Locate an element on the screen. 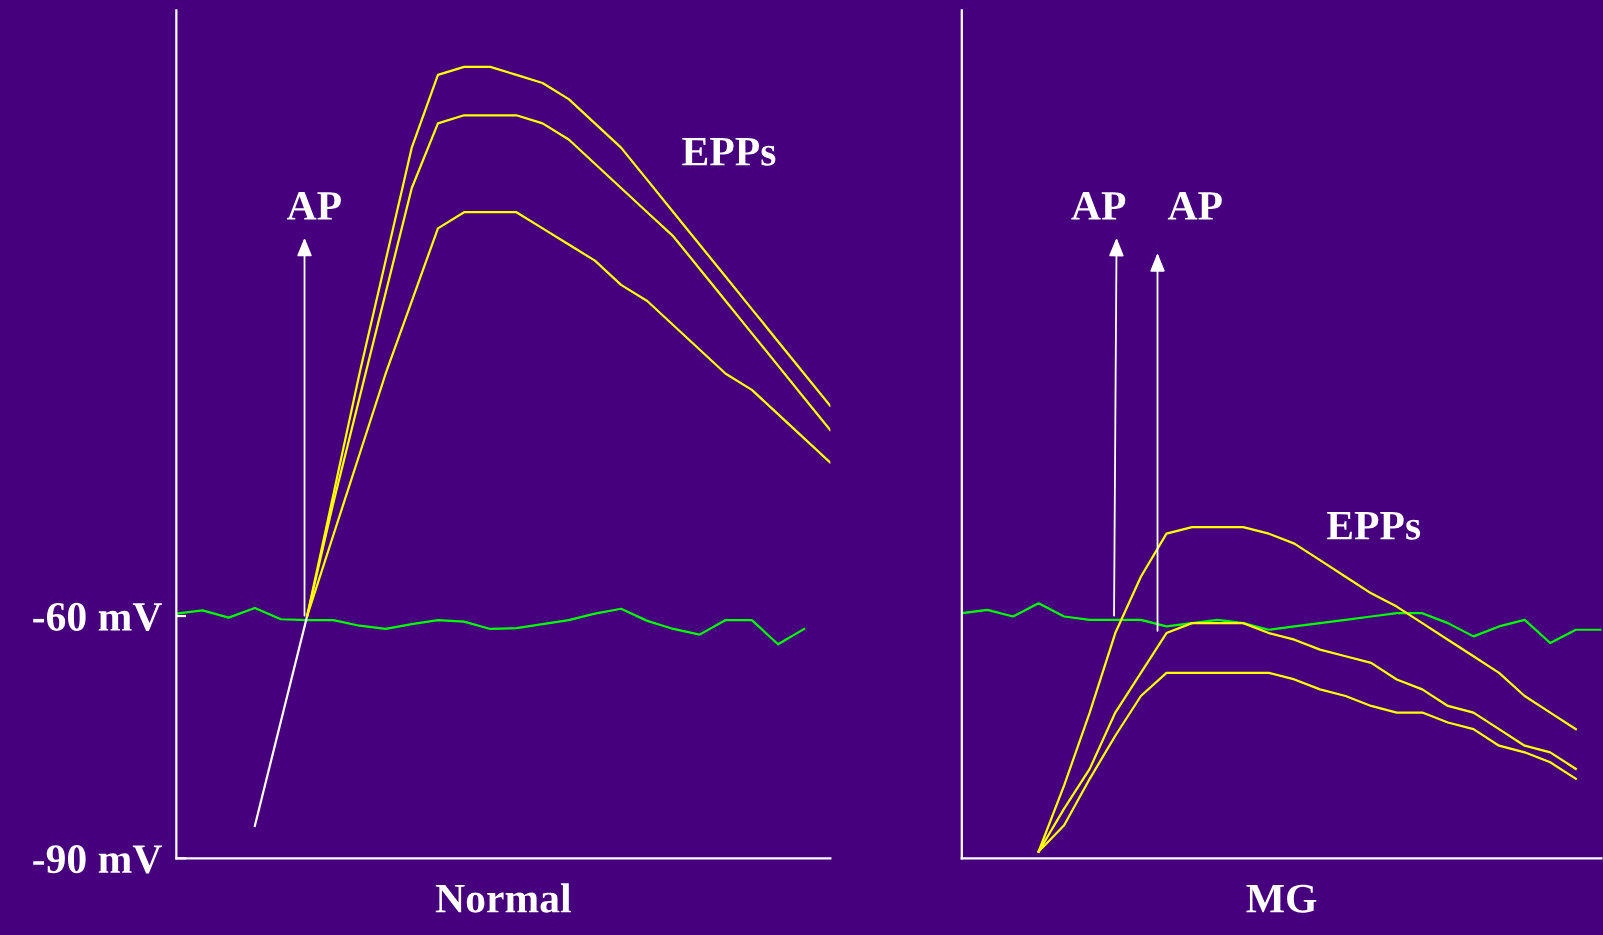 This screenshot has width=1603, height=935. y-tick-label: -60 mV is located at coordinates (97, 617).